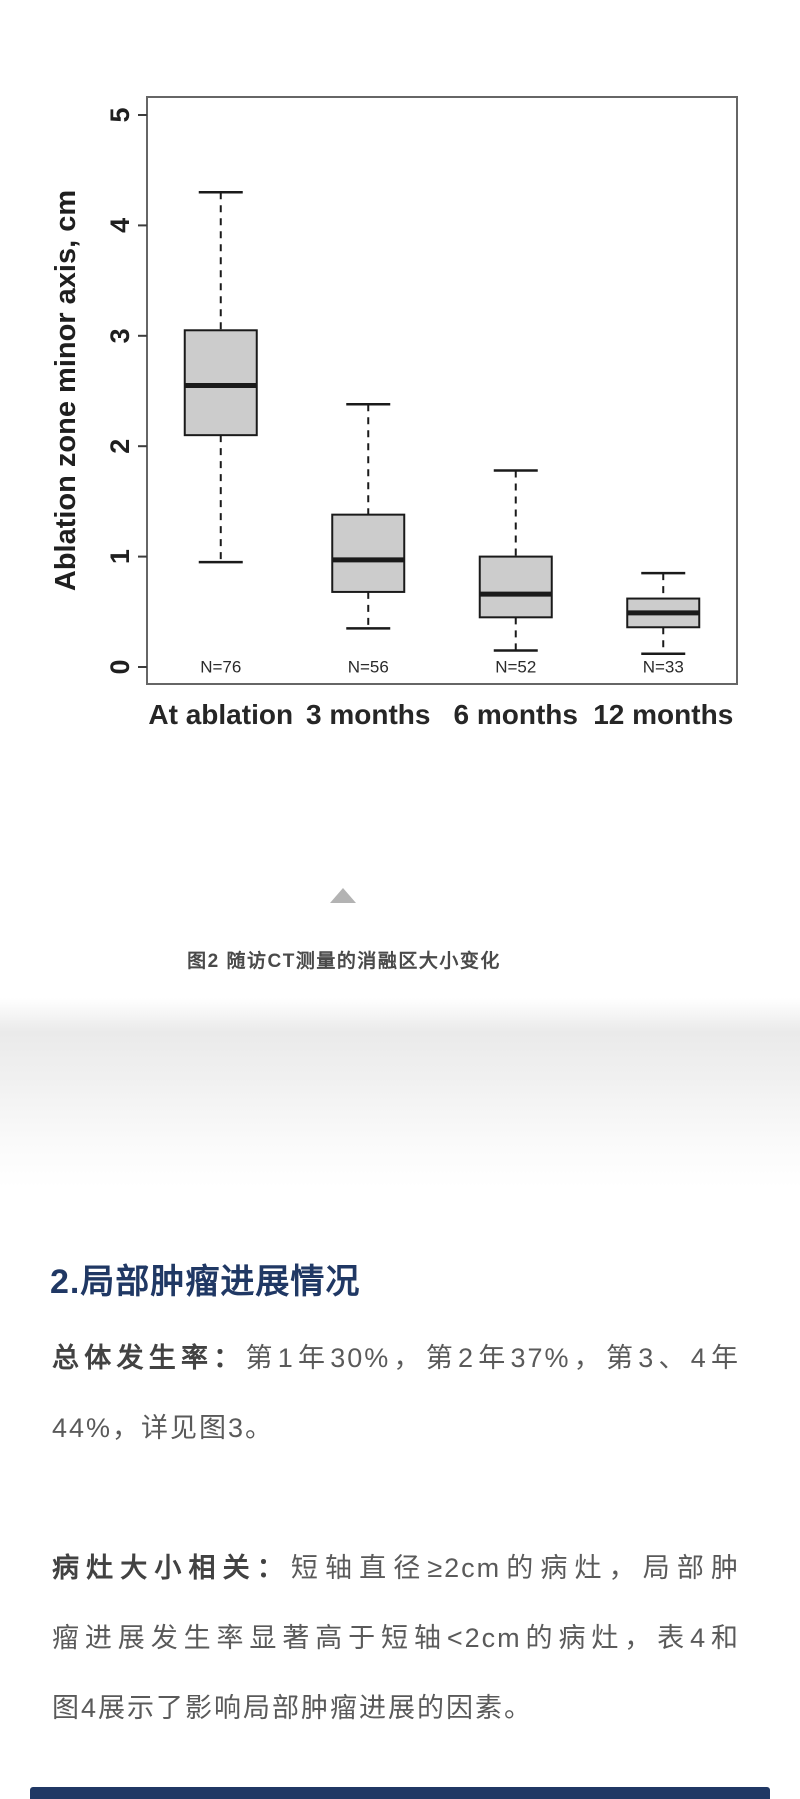 The height and width of the screenshot is (1799, 800). Describe the element at coordinates (368, 714) in the screenshot. I see `x-category-label: 3 months` at that location.